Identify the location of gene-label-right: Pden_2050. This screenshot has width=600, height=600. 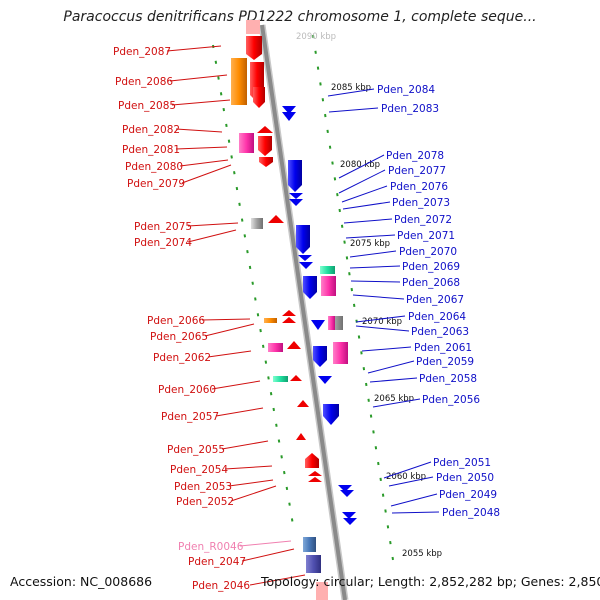
(465, 478).